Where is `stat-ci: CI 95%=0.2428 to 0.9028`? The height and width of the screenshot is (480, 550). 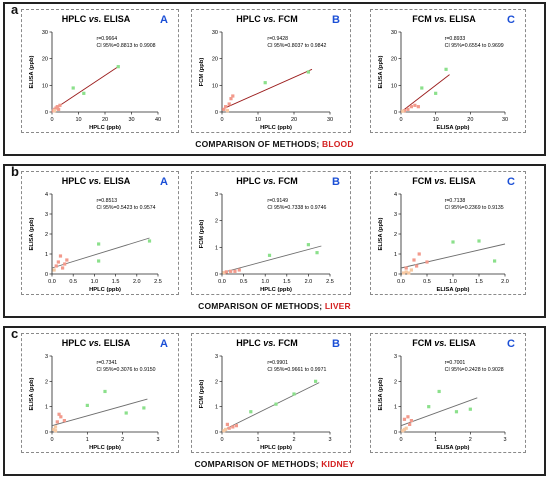
stat-ci: CI 95%=0.2428 to 0.9028 is located at coordinates (474, 370).